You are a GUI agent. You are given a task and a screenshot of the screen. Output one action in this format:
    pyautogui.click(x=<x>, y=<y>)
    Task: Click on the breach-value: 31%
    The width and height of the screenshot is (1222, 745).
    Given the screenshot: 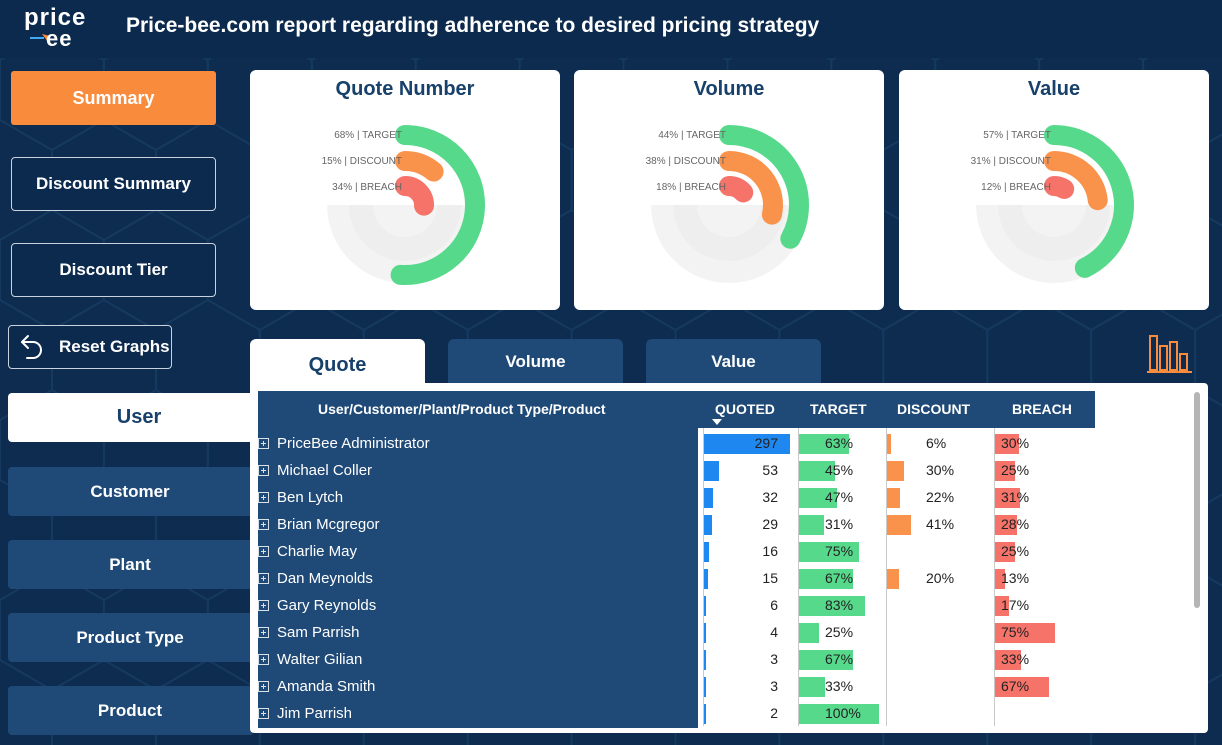 What is the action you would take?
    pyautogui.click(x=1015, y=497)
    